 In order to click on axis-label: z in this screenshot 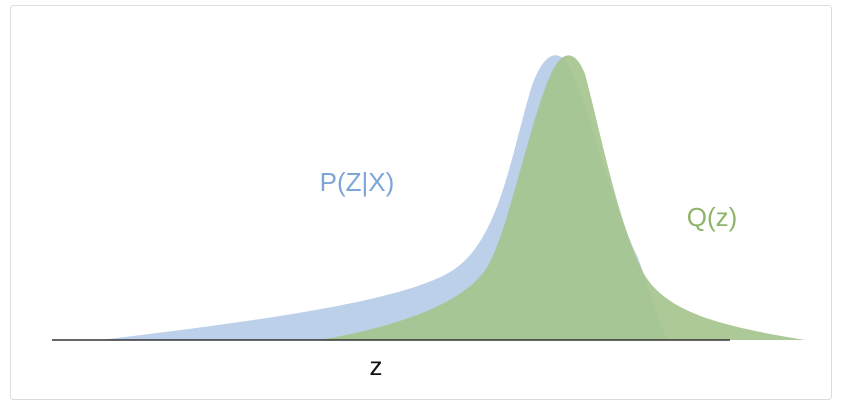, I will do `click(376, 366)`.